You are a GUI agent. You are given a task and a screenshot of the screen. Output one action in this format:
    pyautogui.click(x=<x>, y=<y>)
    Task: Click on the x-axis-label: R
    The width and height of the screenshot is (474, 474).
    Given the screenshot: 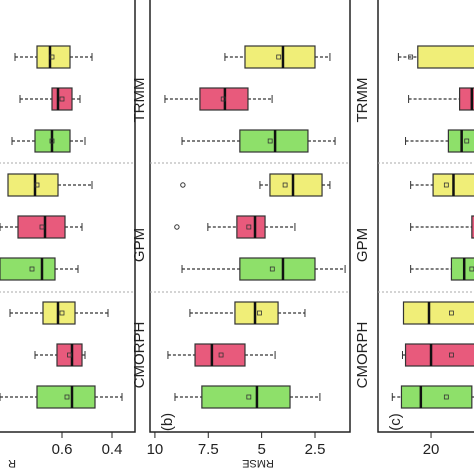 What is the action you would take?
    pyautogui.click(x=12, y=463)
    